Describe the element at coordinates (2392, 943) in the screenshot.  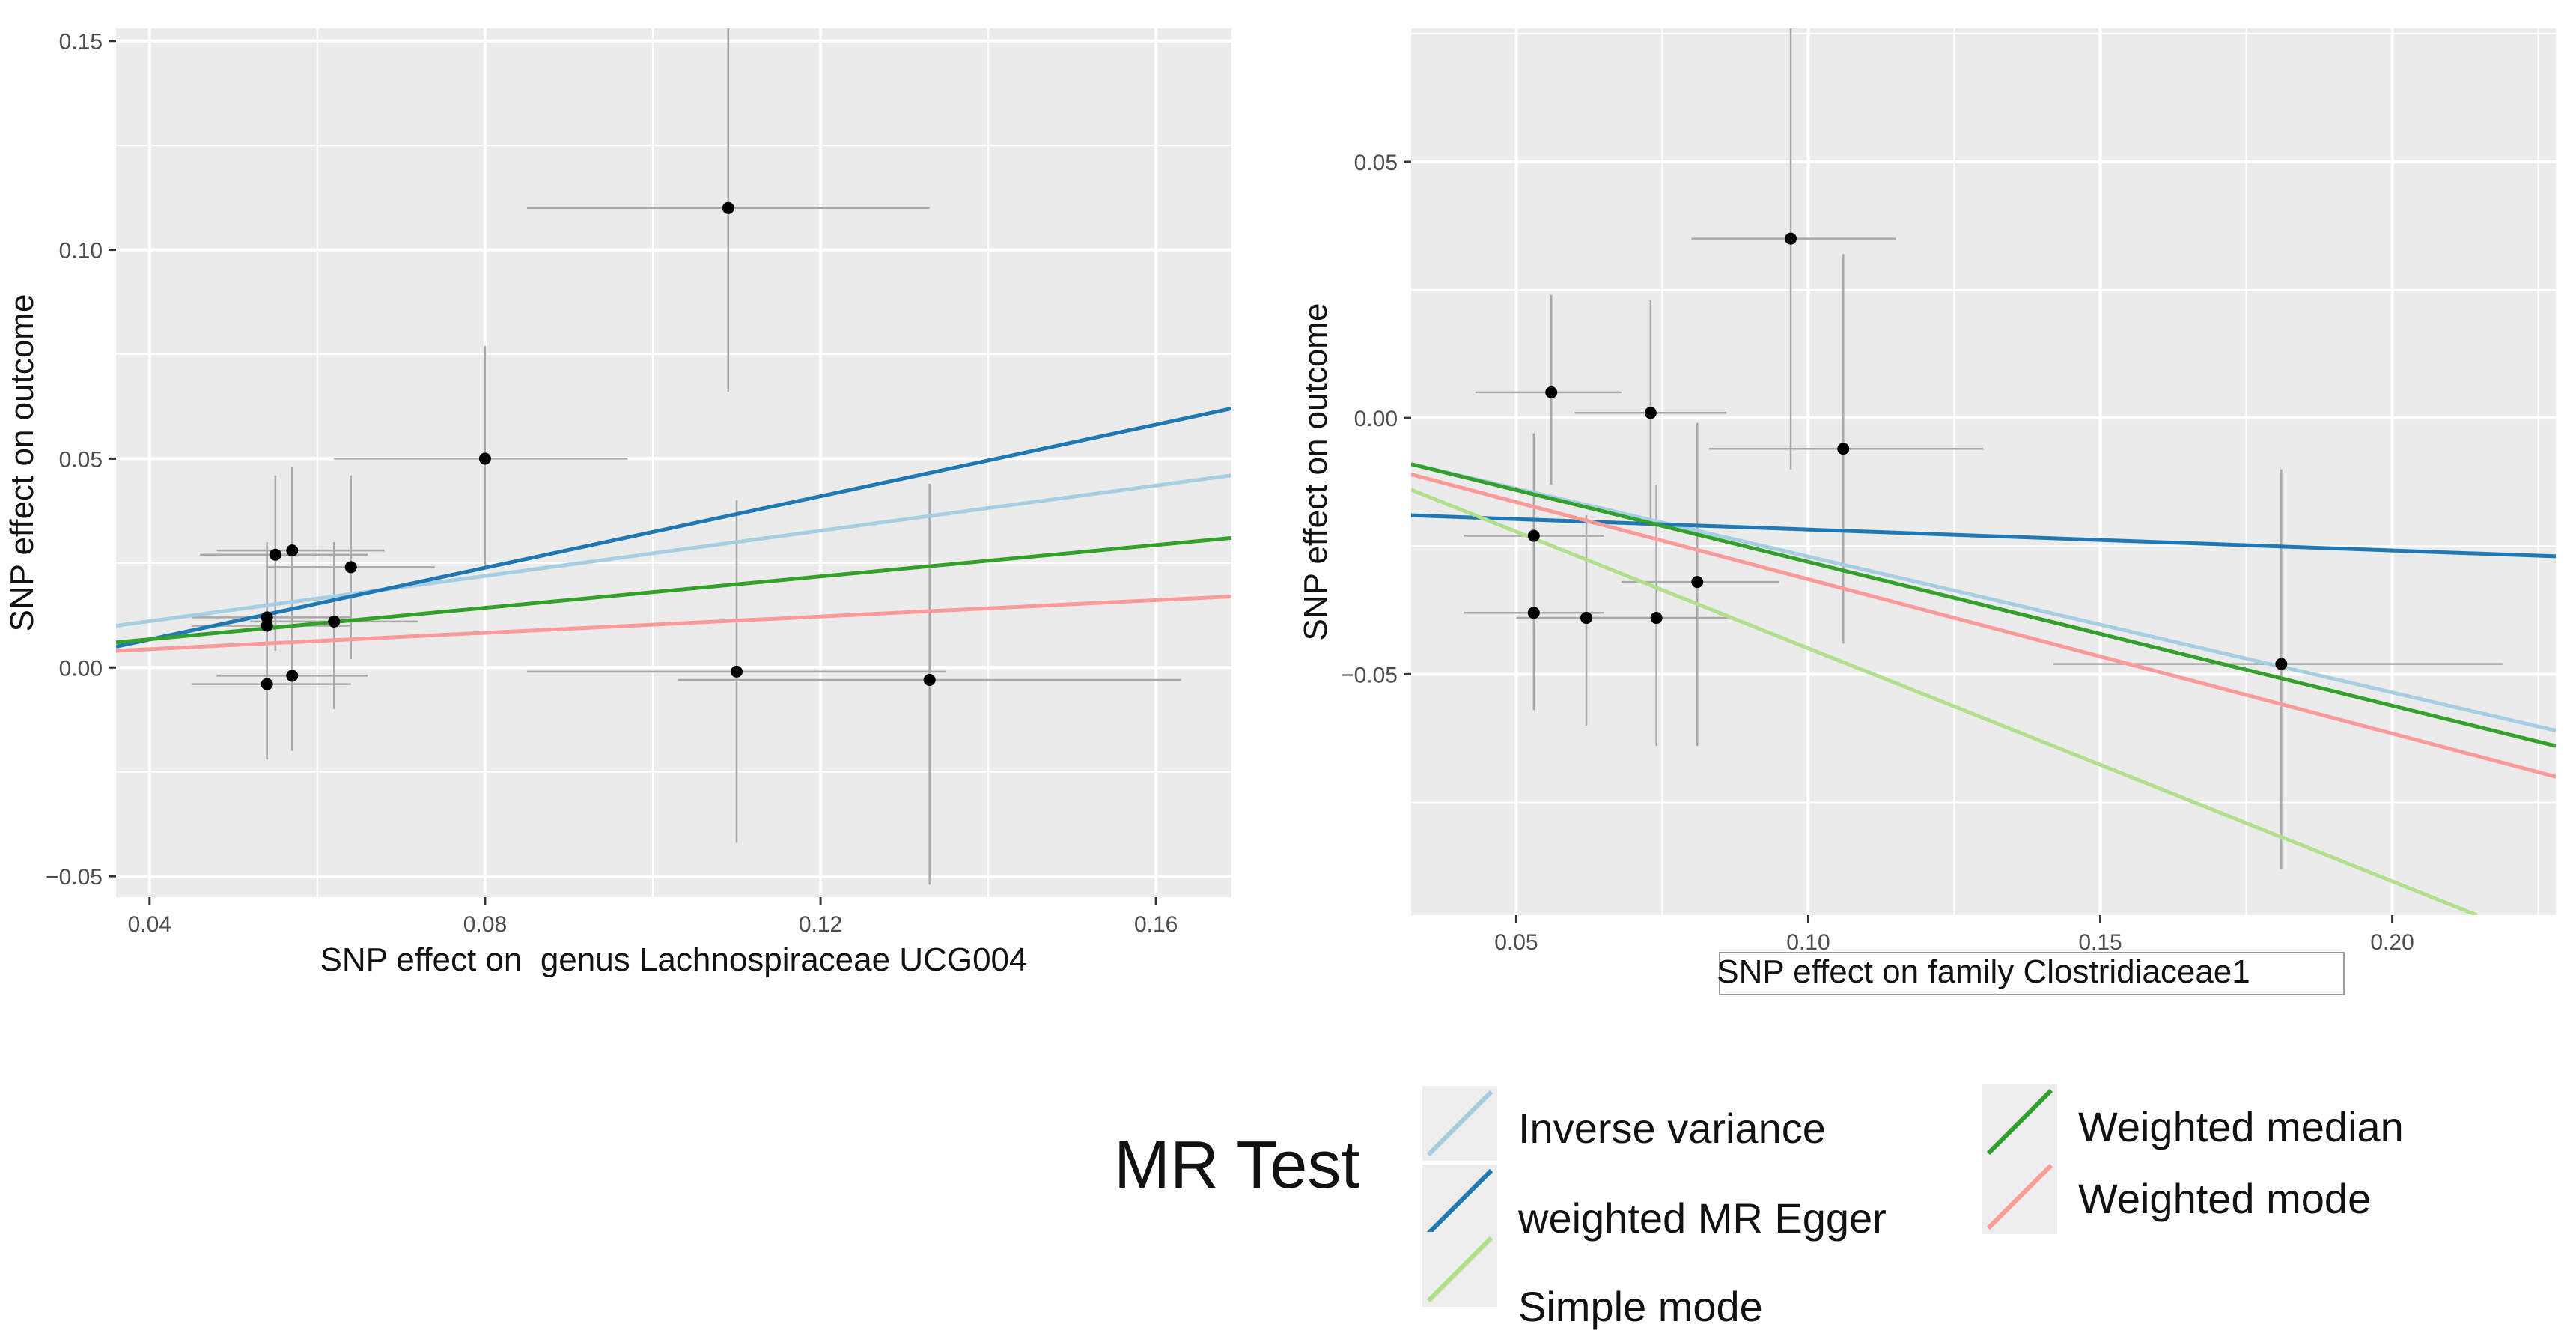
I see `x-tick-label: 0.20` at that location.